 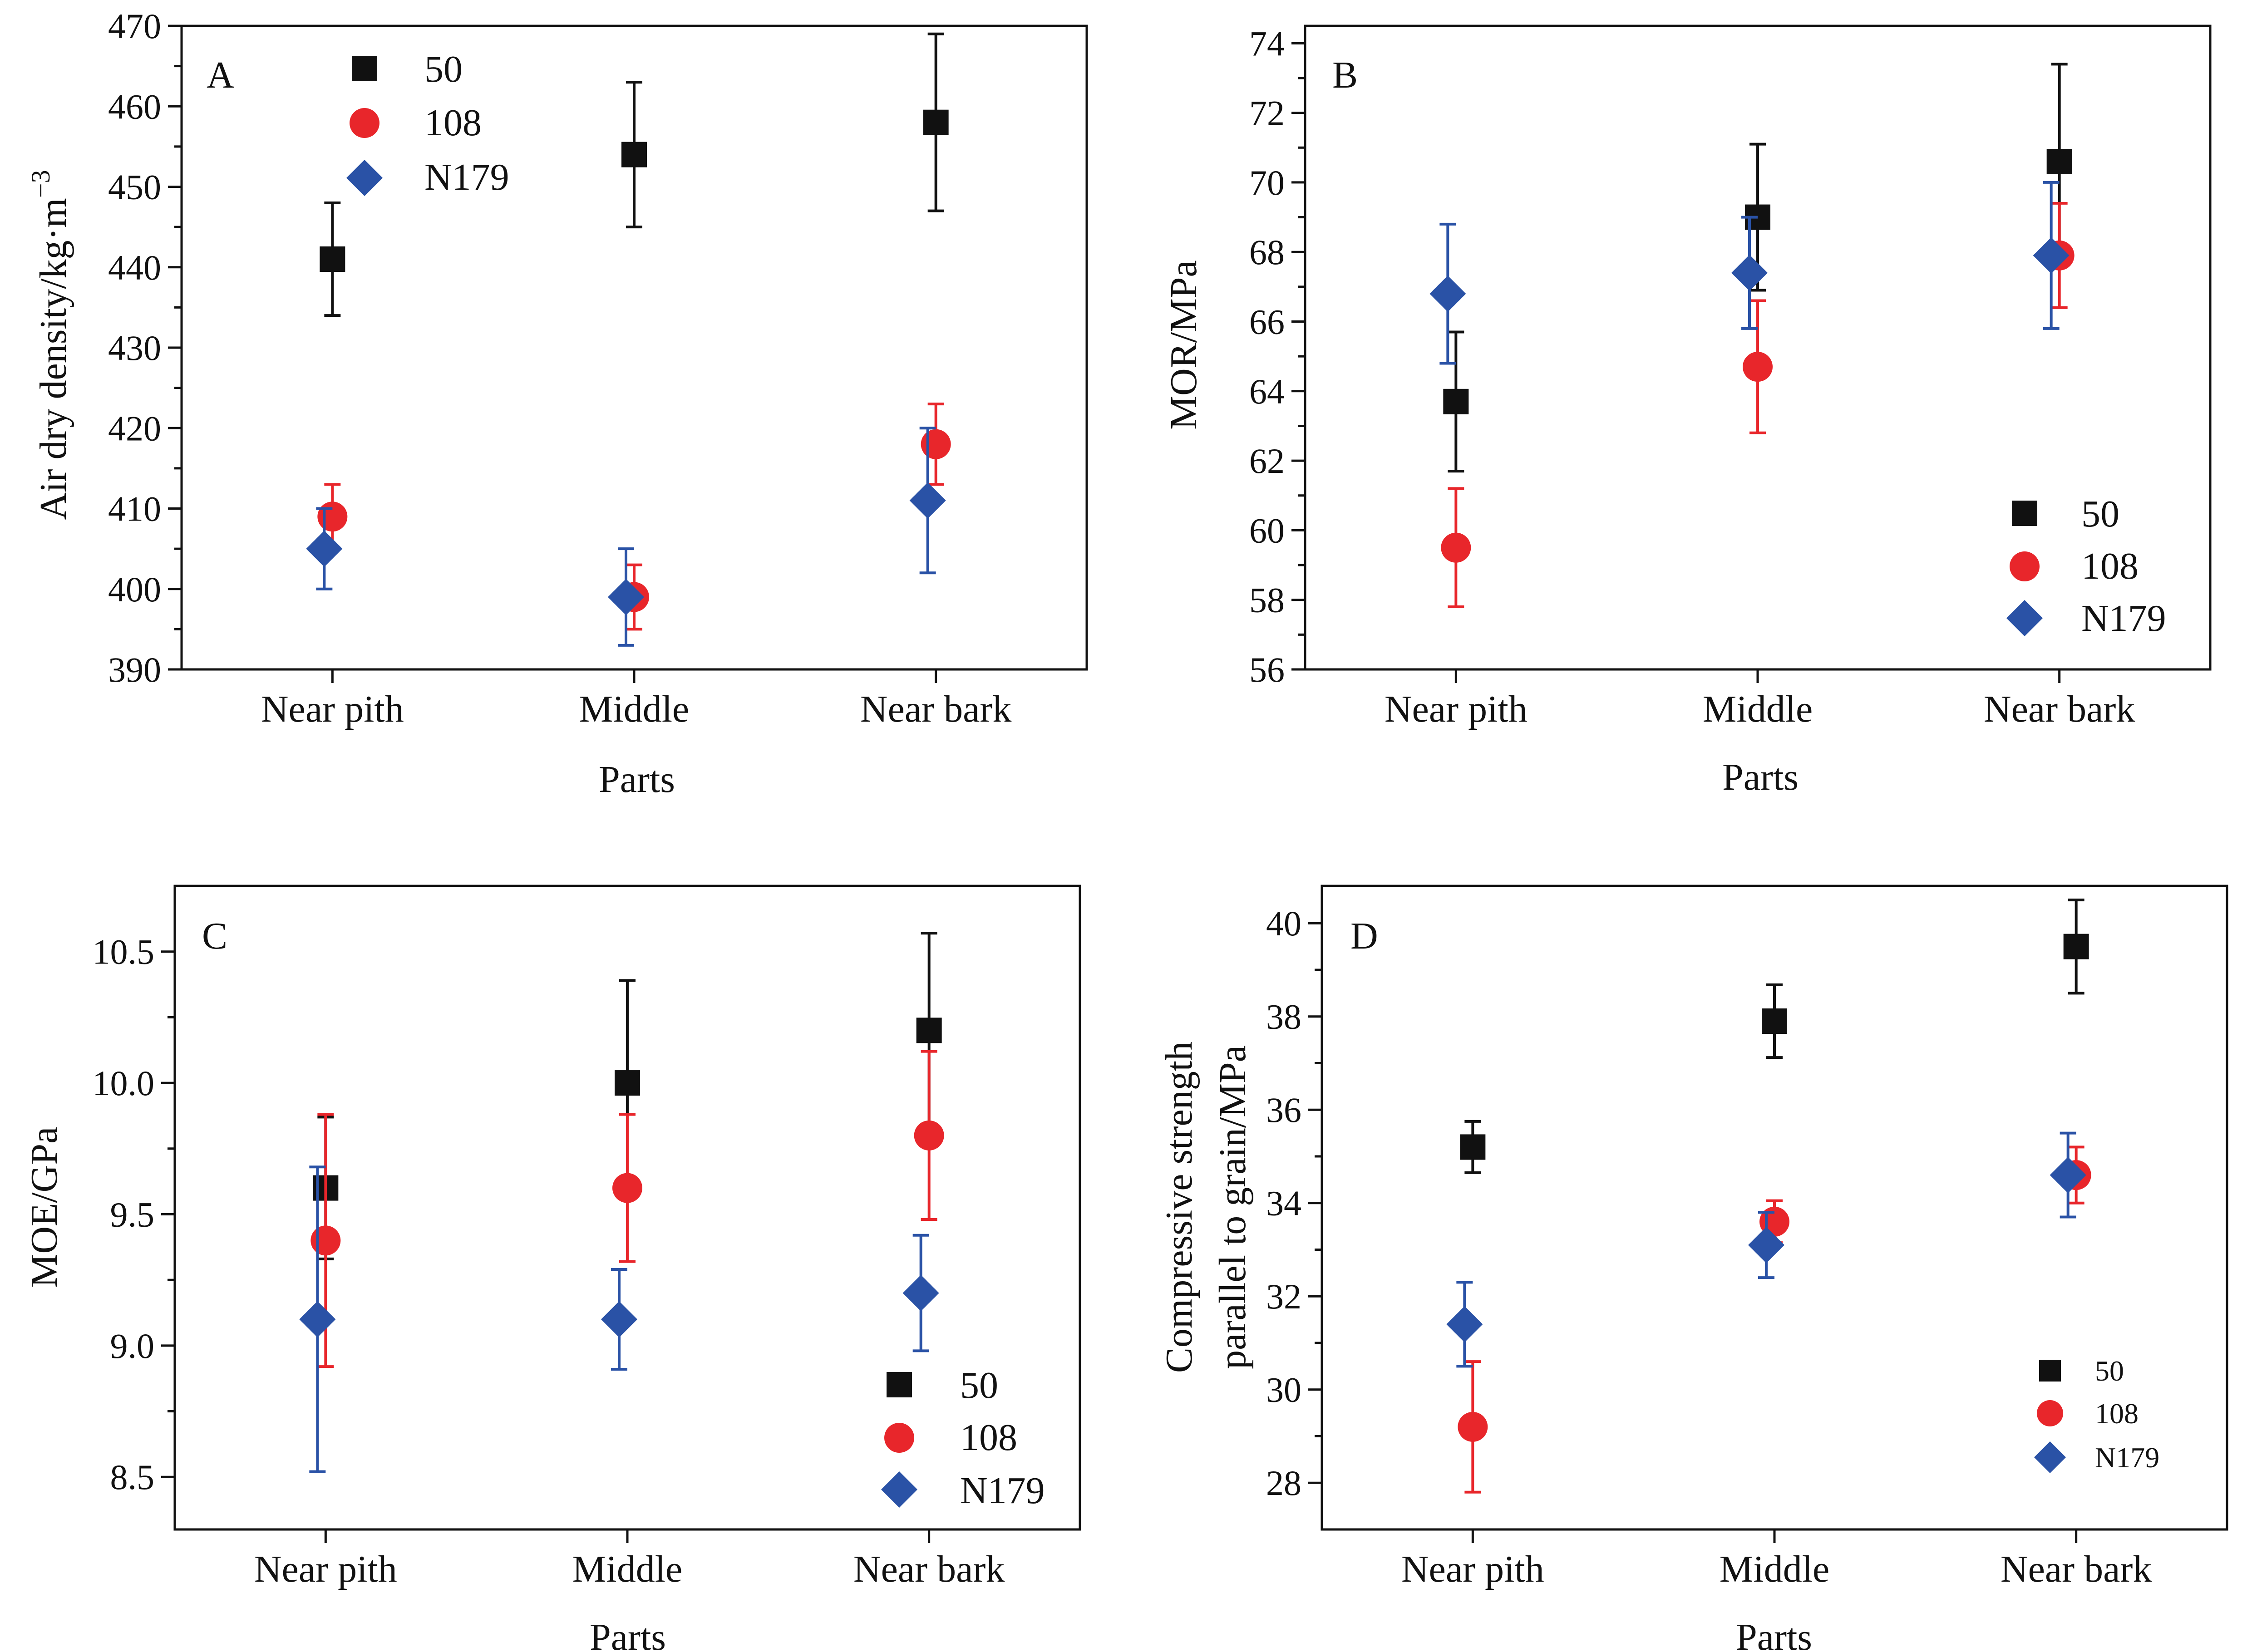 I want to click on y-tick-label: 9.0, so click(x=132, y=1346).